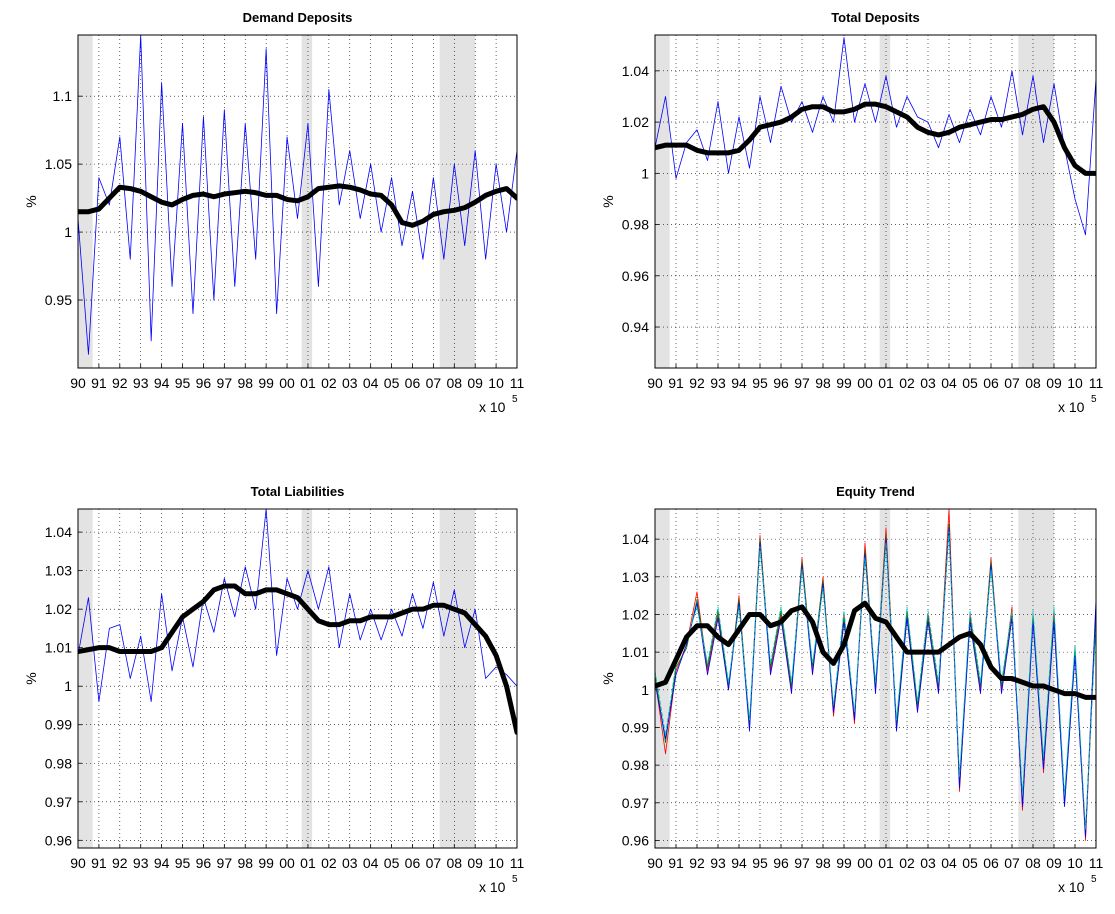 The image size is (1115, 914). Describe the element at coordinates (875, 491) in the screenshot. I see `chart-title: Equity Trend` at that location.